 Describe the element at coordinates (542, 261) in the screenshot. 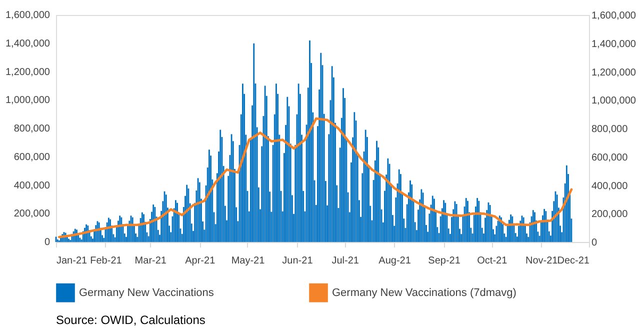

I see `x-tick-label: Nov-21` at that location.